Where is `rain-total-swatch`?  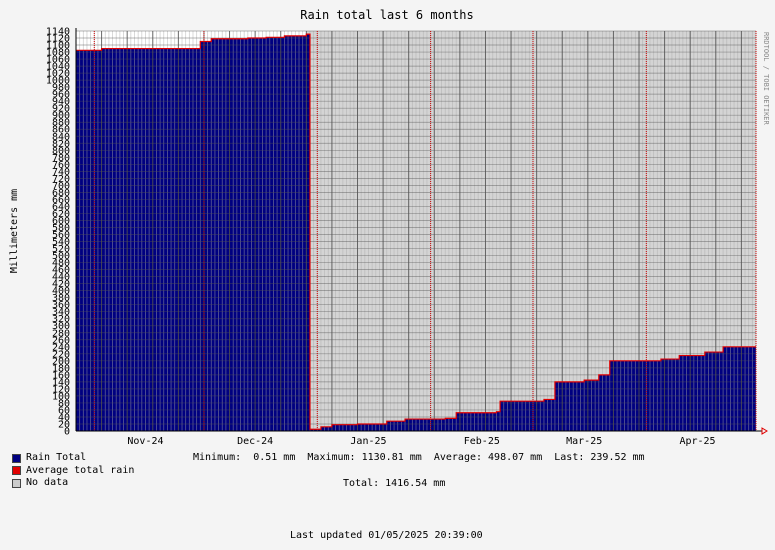
rain-total-swatch is located at coordinates (16, 458).